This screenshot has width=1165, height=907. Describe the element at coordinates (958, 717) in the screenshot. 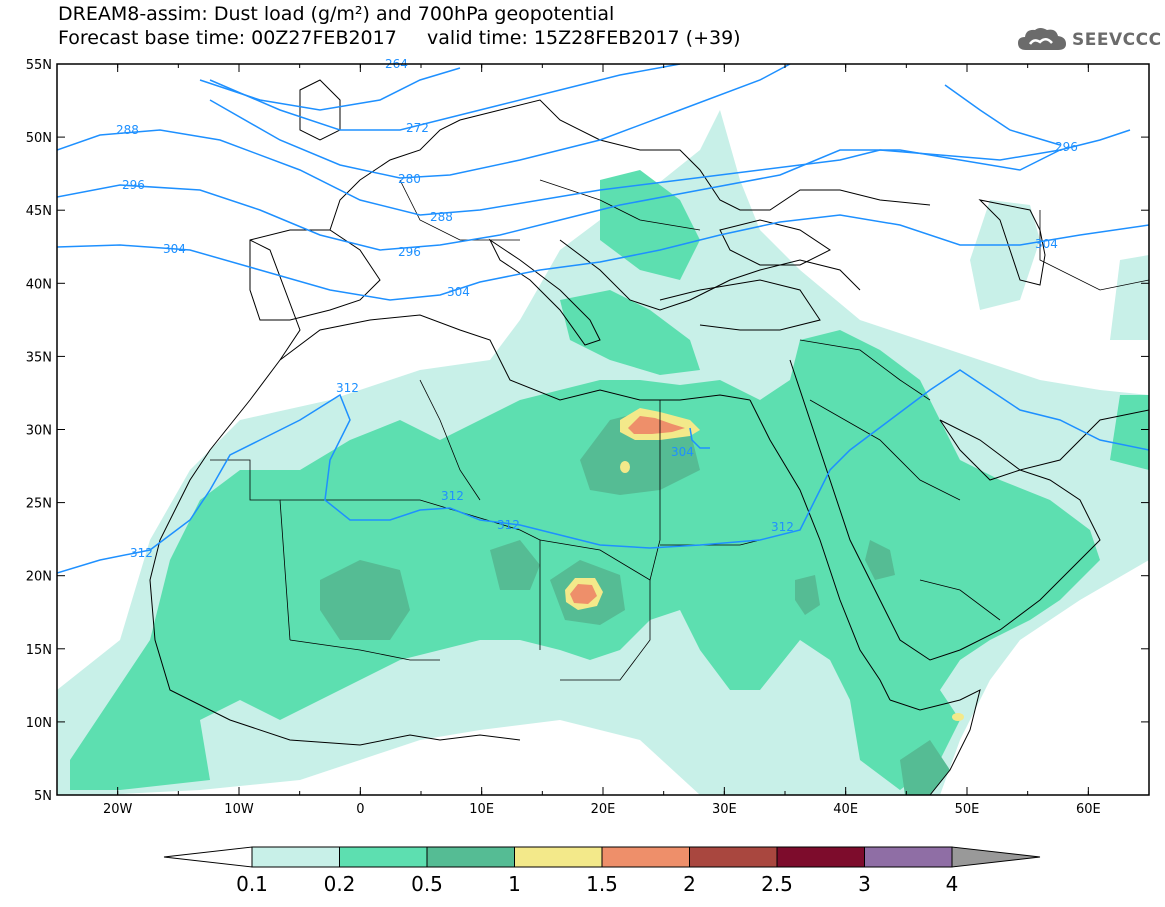

I see `dust-region-yellow-dot2` at that location.